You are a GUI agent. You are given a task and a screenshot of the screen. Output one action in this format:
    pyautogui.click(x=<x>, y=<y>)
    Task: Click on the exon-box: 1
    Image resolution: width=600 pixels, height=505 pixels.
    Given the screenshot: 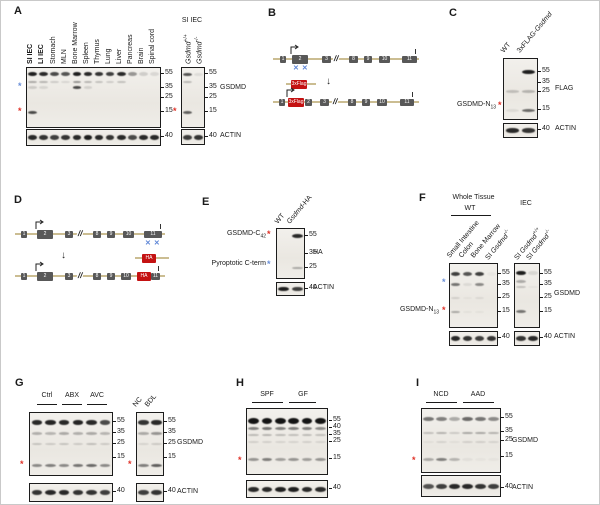 What is the action you would take?
    pyautogui.click(x=24, y=234)
    